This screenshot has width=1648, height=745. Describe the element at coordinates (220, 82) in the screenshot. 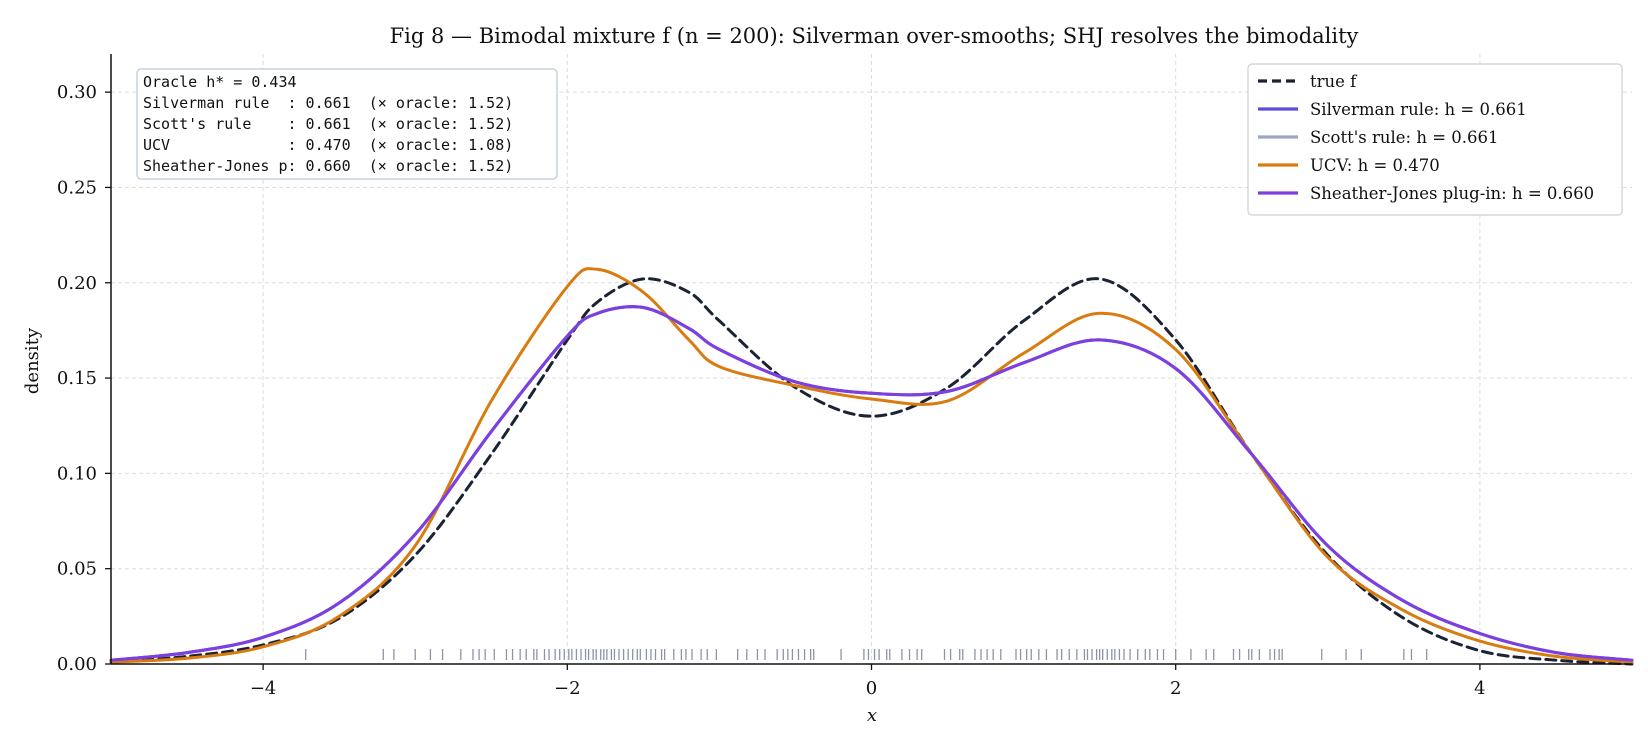

I see `info-line: Oracle h* = 0.434` at that location.